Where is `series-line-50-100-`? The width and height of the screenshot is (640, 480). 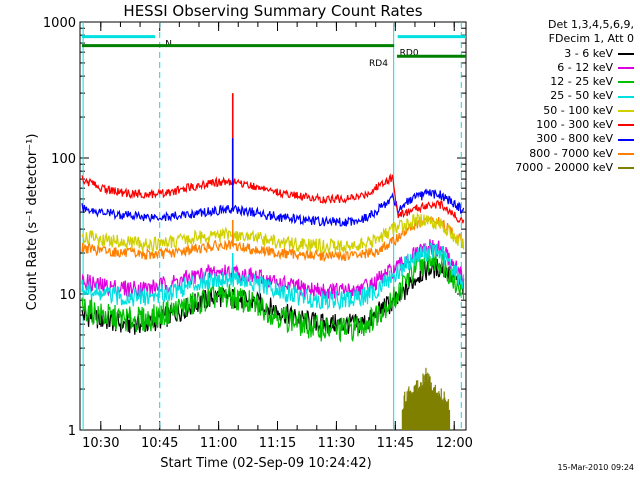 series-line-50-100- is located at coordinates (273, 233).